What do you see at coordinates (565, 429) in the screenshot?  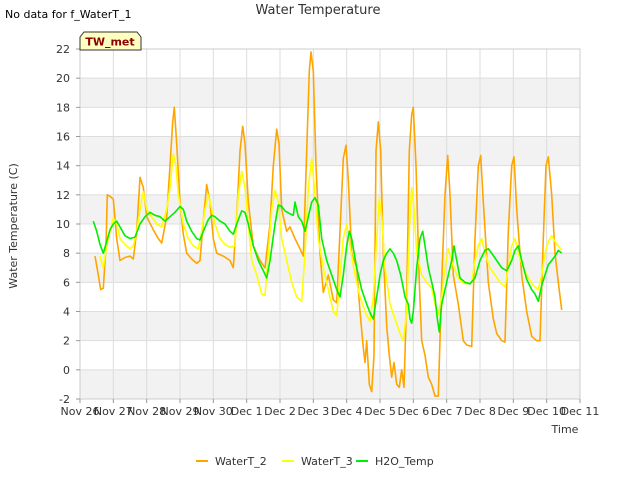 I see `x-axis-label: Time` at bounding box center [565, 429].